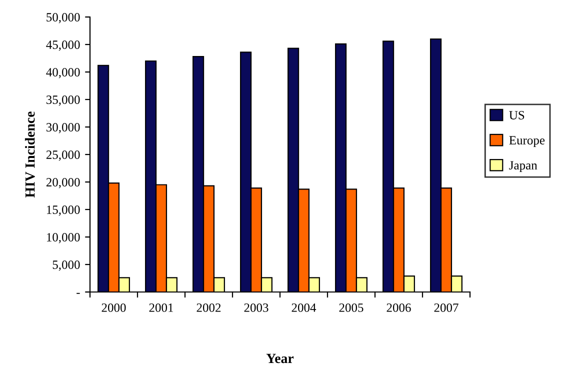 The width and height of the screenshot is (583, 374). What do you see at coordinates (516, 115) in the screenshot?
I see `legend-label: US` at bounding box center [516, 115].